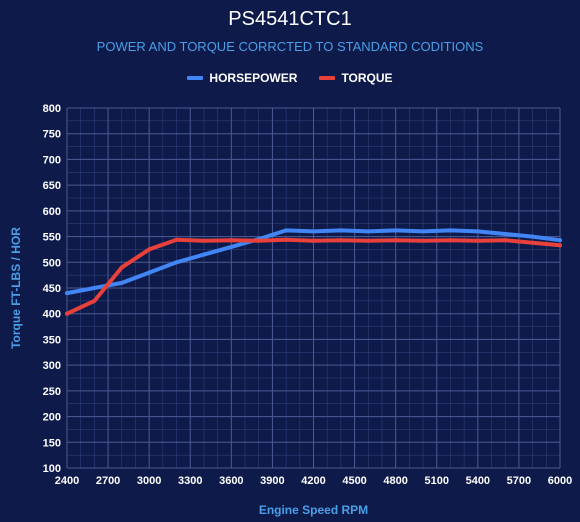 The image size is (580, 522). I want to click on y-tick-label: 200, so click(52, 418).